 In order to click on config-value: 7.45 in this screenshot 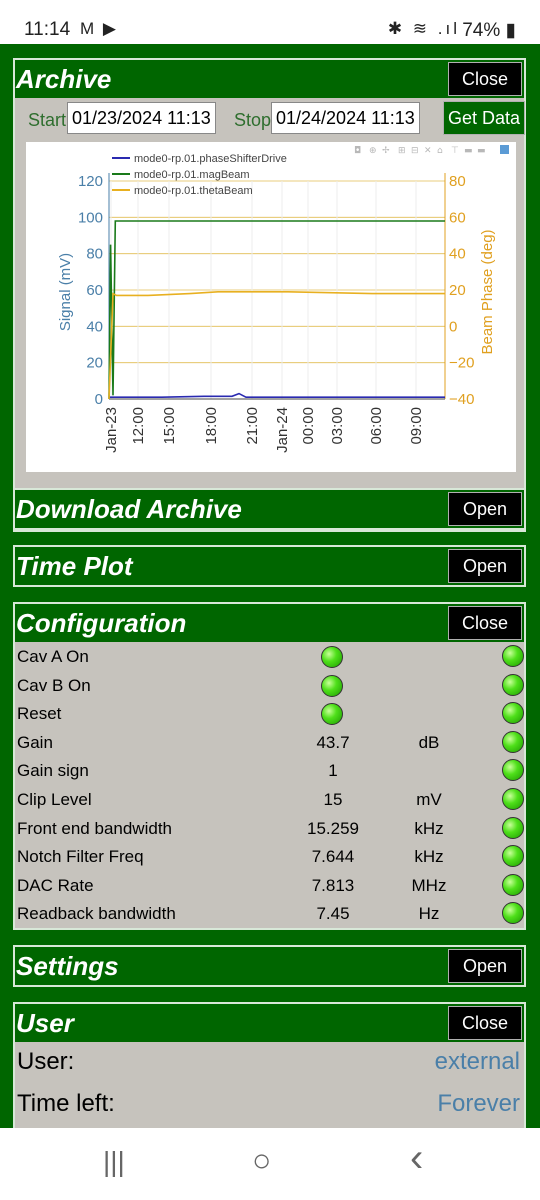, I will do `click(333, 914)`.